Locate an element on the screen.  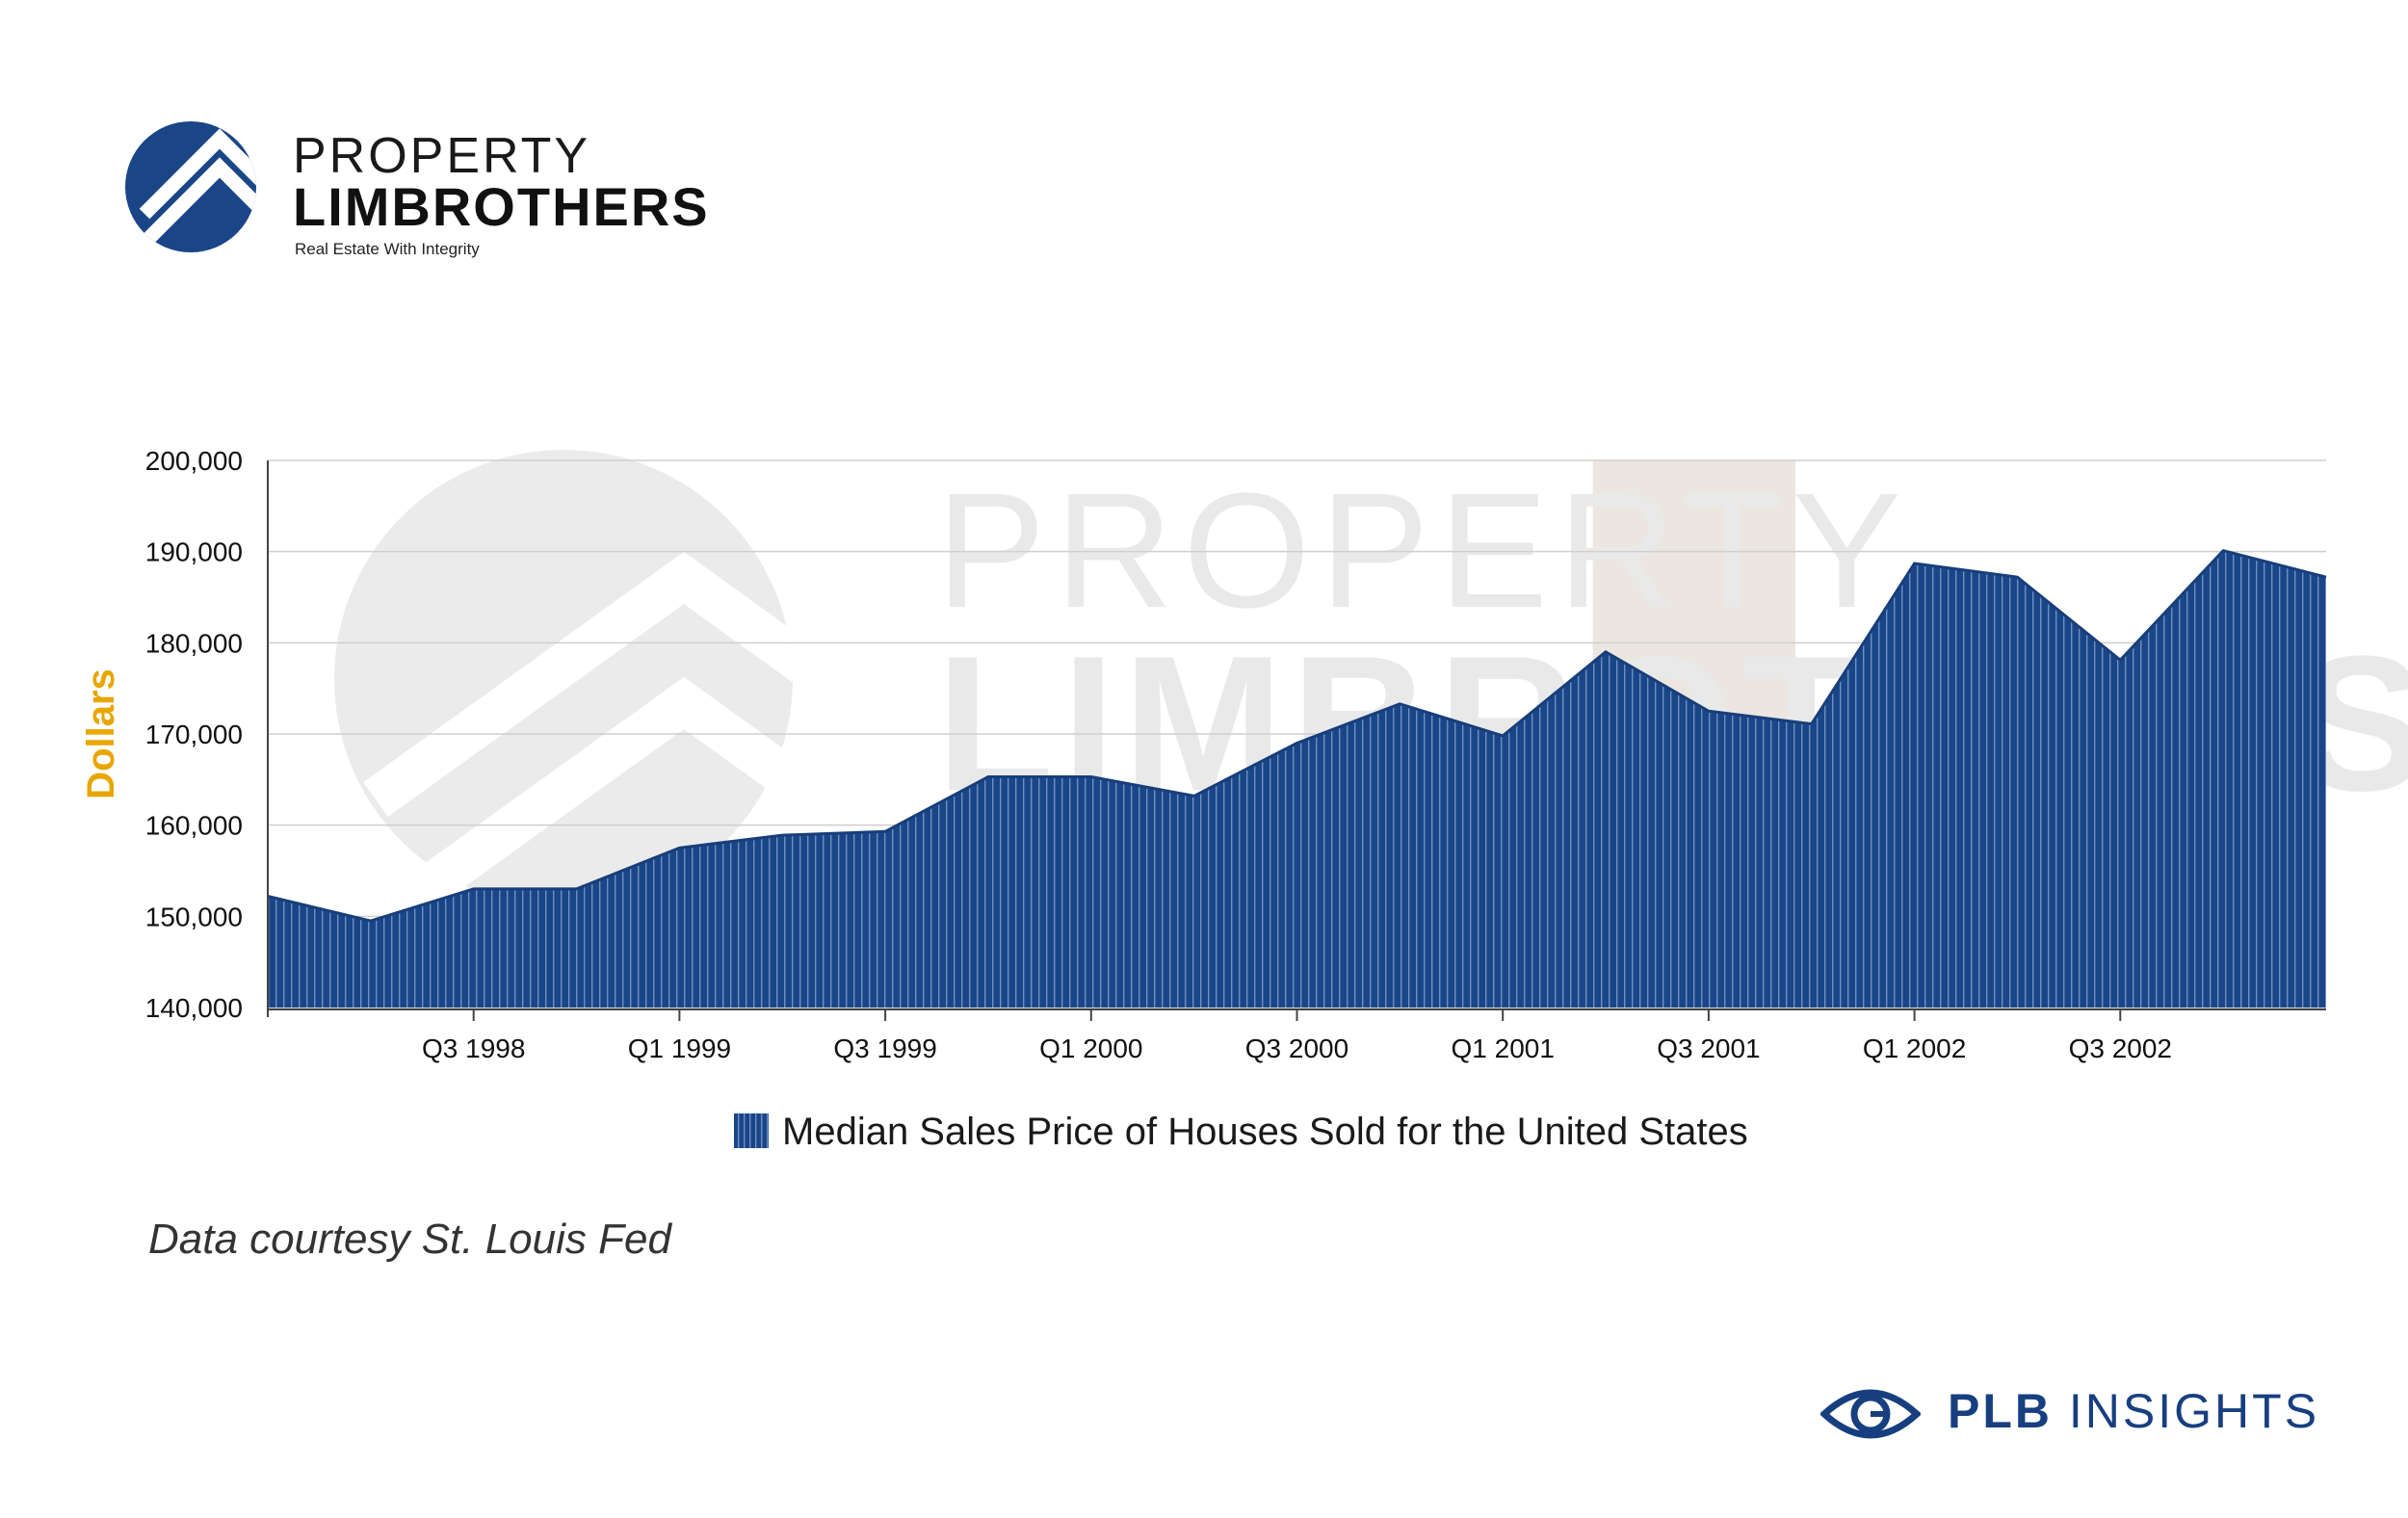
limbrothers-logo-icon is located at coordinates (190, 186).